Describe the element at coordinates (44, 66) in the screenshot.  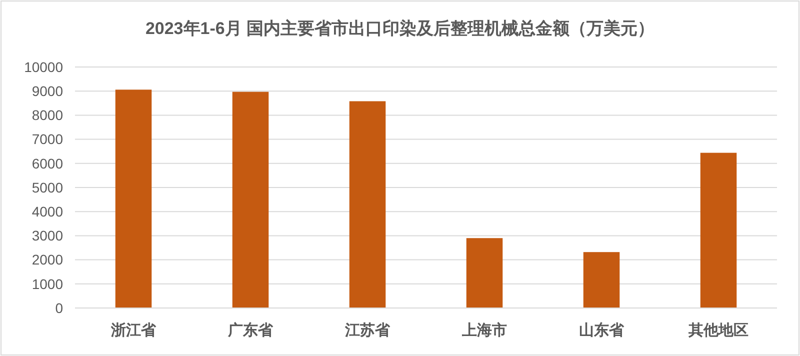
I see `y-tick-label: 10000` at that location.